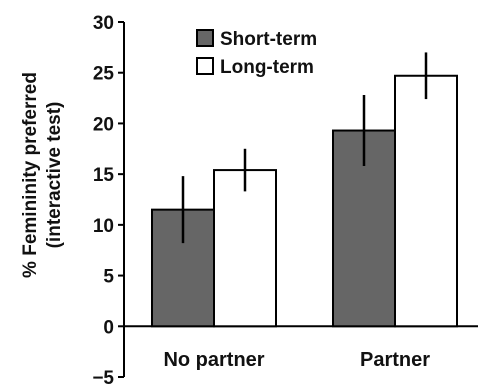 The height and width of the screenshot is (390, 485). I want to click on y-tick-label: 10, so click(103, 226).